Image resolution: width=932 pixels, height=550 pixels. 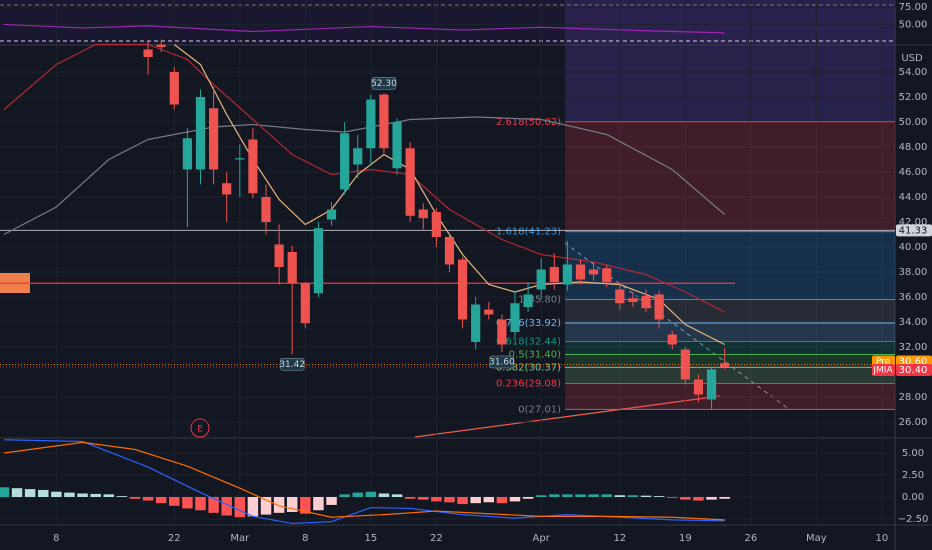 I want to click on fib-label: 0.236(29.08), so click(x=528, y=384).